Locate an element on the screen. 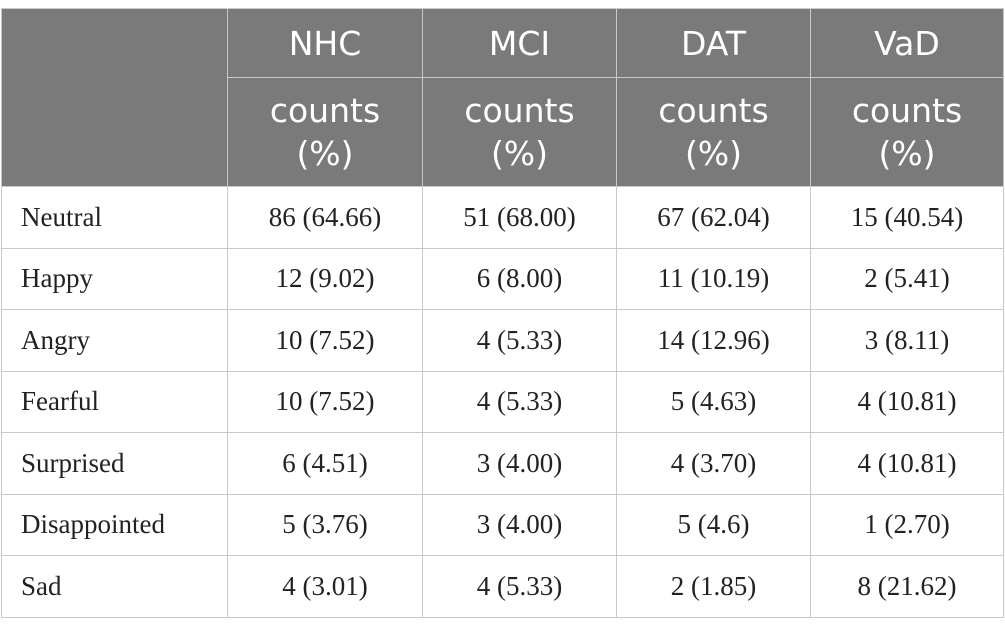 This screenshot has width=1005, height=635. cell-vad: 2 (5.41) is located at coordinates (907, 278).